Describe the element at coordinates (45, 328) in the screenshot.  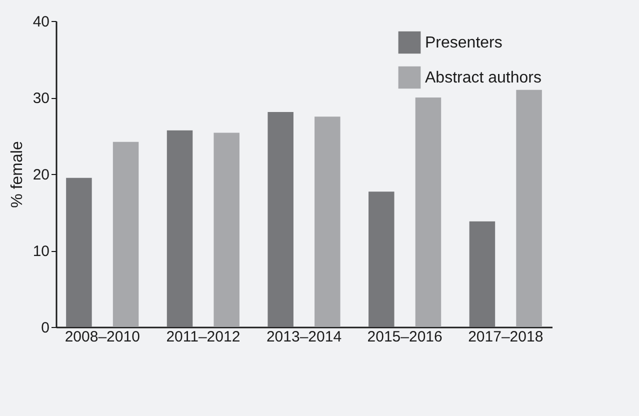
I see `y-tick-label: 0` at that location.